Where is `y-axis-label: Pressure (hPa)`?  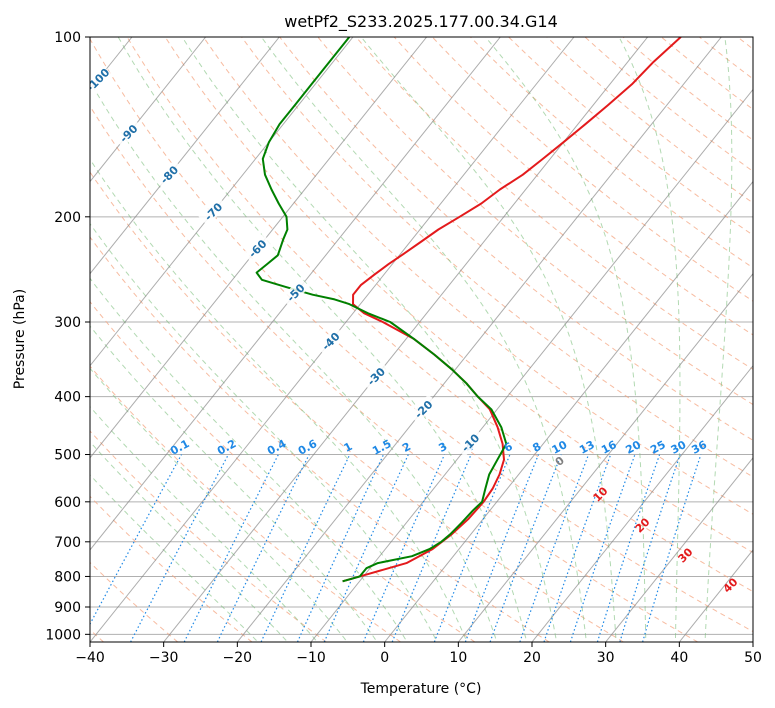
y-axis-label: Pressure (hPa) is located at coordinates (20, 339).